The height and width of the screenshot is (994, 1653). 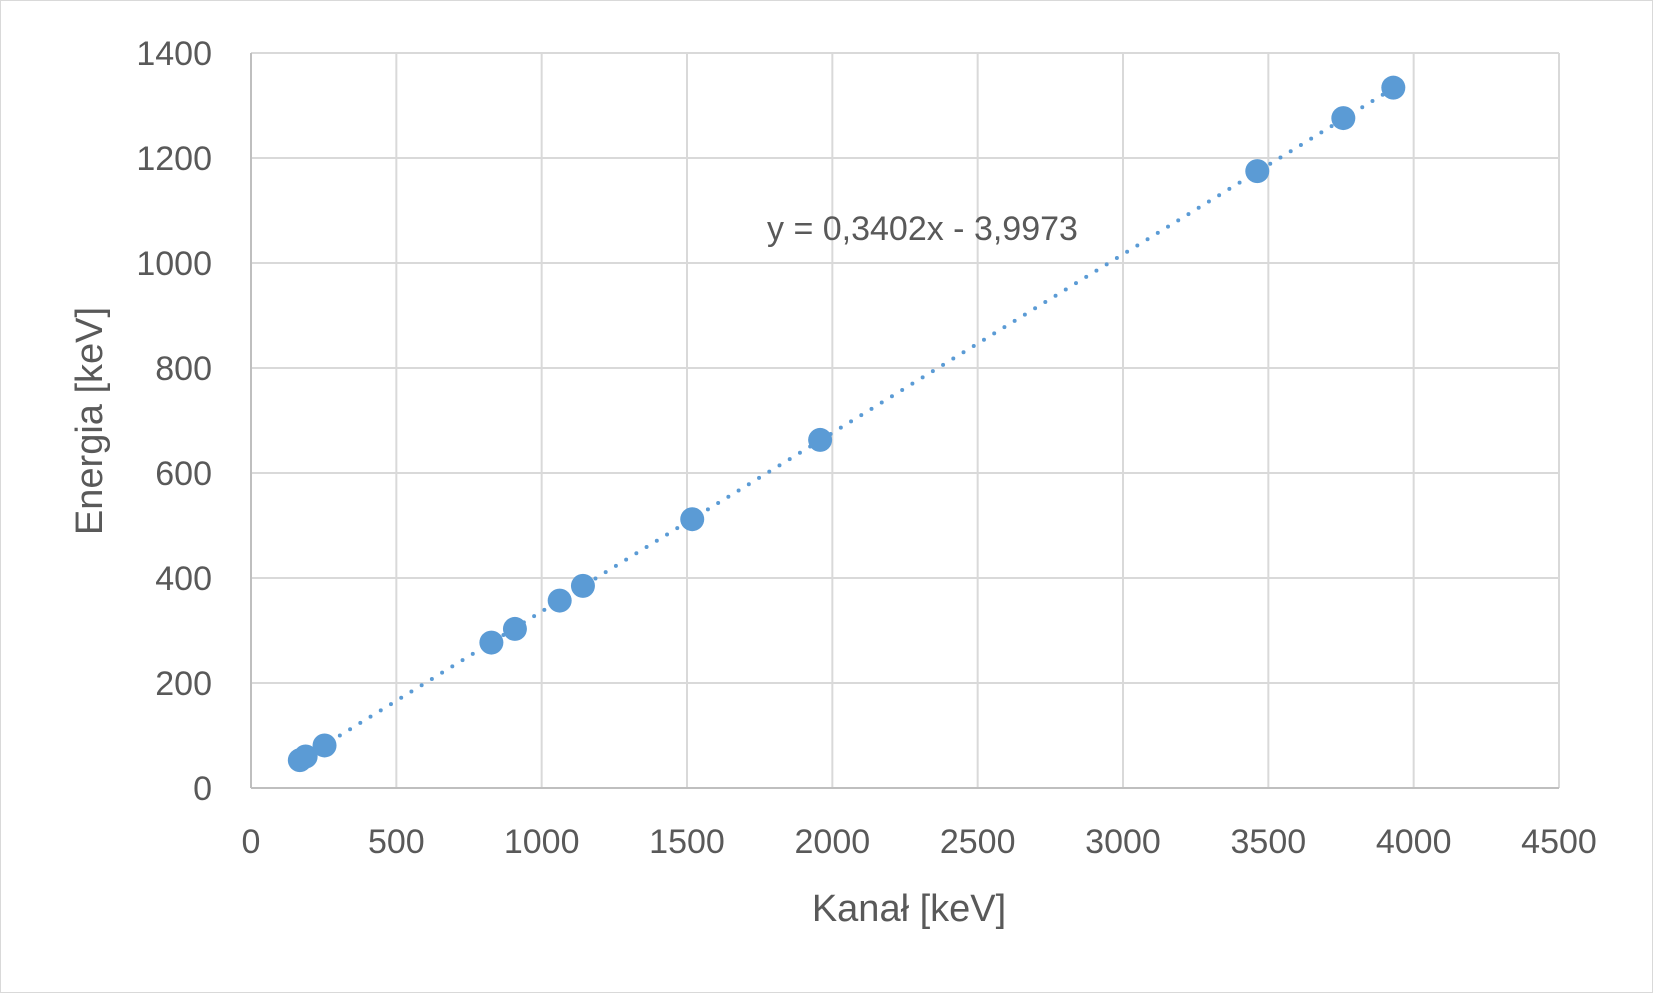 What do you see at coordinates (183, 474) in the screenshot?
I see `y-tick-label: 600` at bounding box center [183, 474].